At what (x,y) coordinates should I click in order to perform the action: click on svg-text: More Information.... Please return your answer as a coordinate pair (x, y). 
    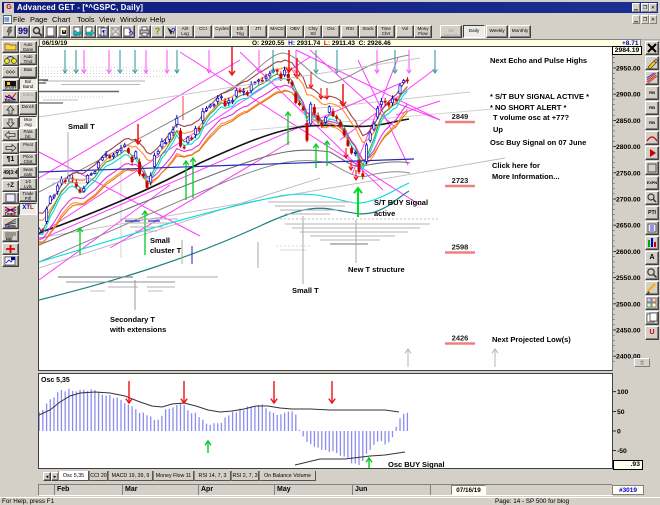
    Looking at the image, I should click on (526, 176).